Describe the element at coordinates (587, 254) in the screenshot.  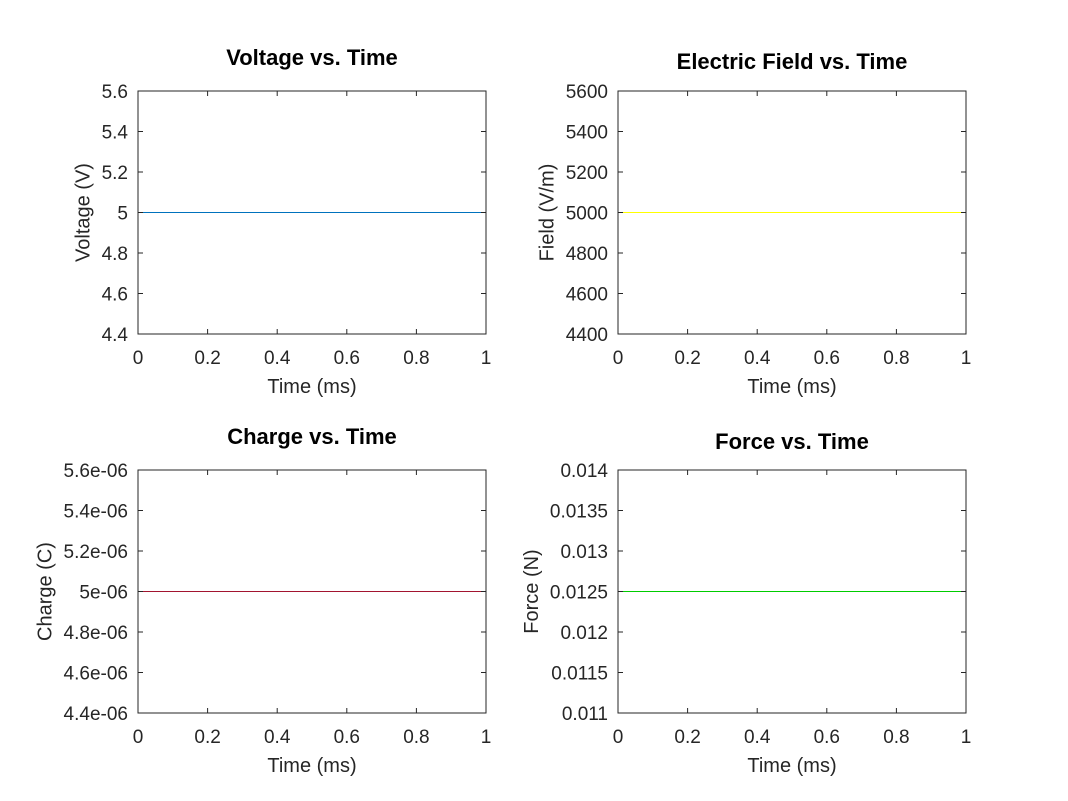
I see `y-tick-label: 4800` at that location.